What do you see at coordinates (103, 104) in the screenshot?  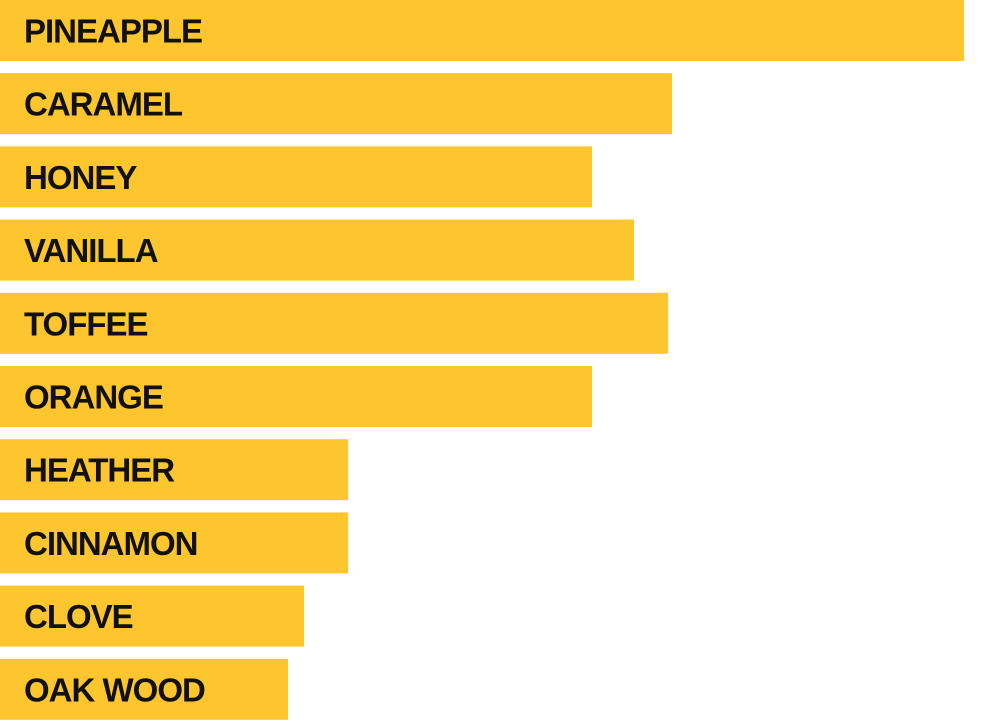 I see `bar-label-caramel: CARAMEL` at bounding box center [103, 104].